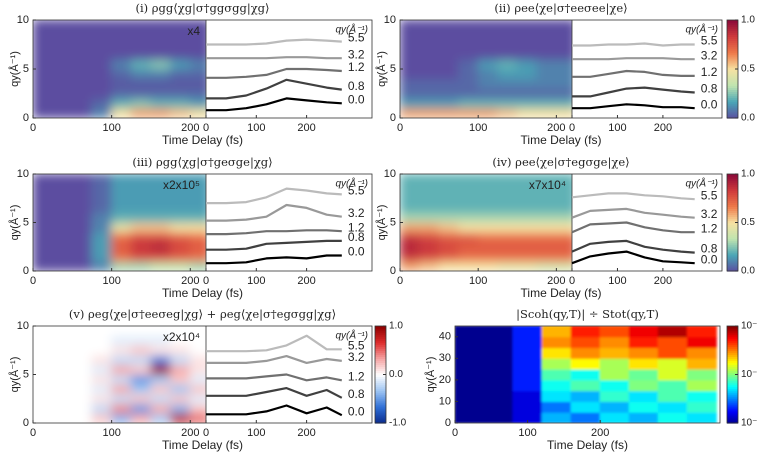  Describe the element at coordinates (202, 8) in the screenshot. I see `panel-title: (i) ρgg⟨χg|σ†ggσgg|χg⟩` at that location.